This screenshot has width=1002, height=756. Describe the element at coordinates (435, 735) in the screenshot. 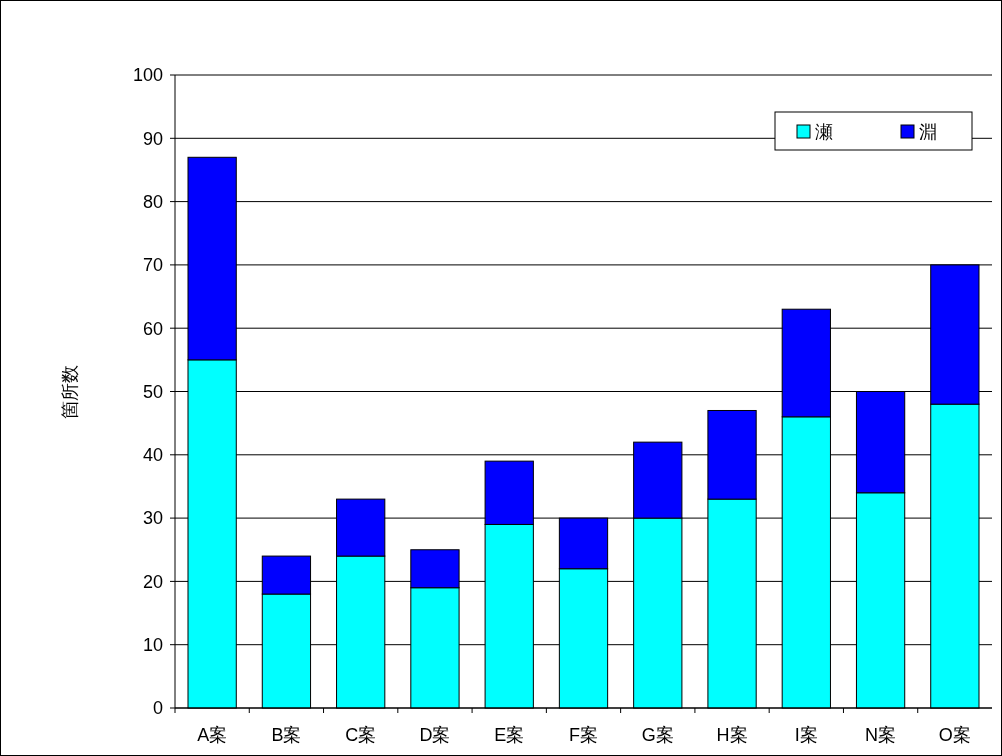

I see `x-tick-label: D案` at that location.